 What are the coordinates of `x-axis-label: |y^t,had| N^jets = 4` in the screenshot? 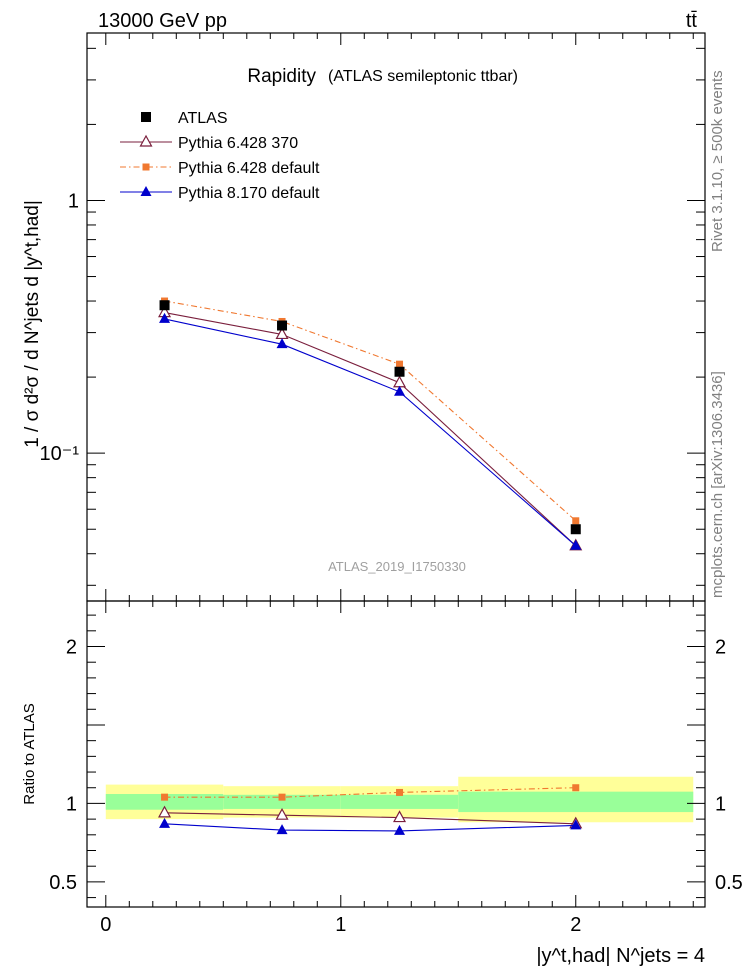 It's located at (620, 956).